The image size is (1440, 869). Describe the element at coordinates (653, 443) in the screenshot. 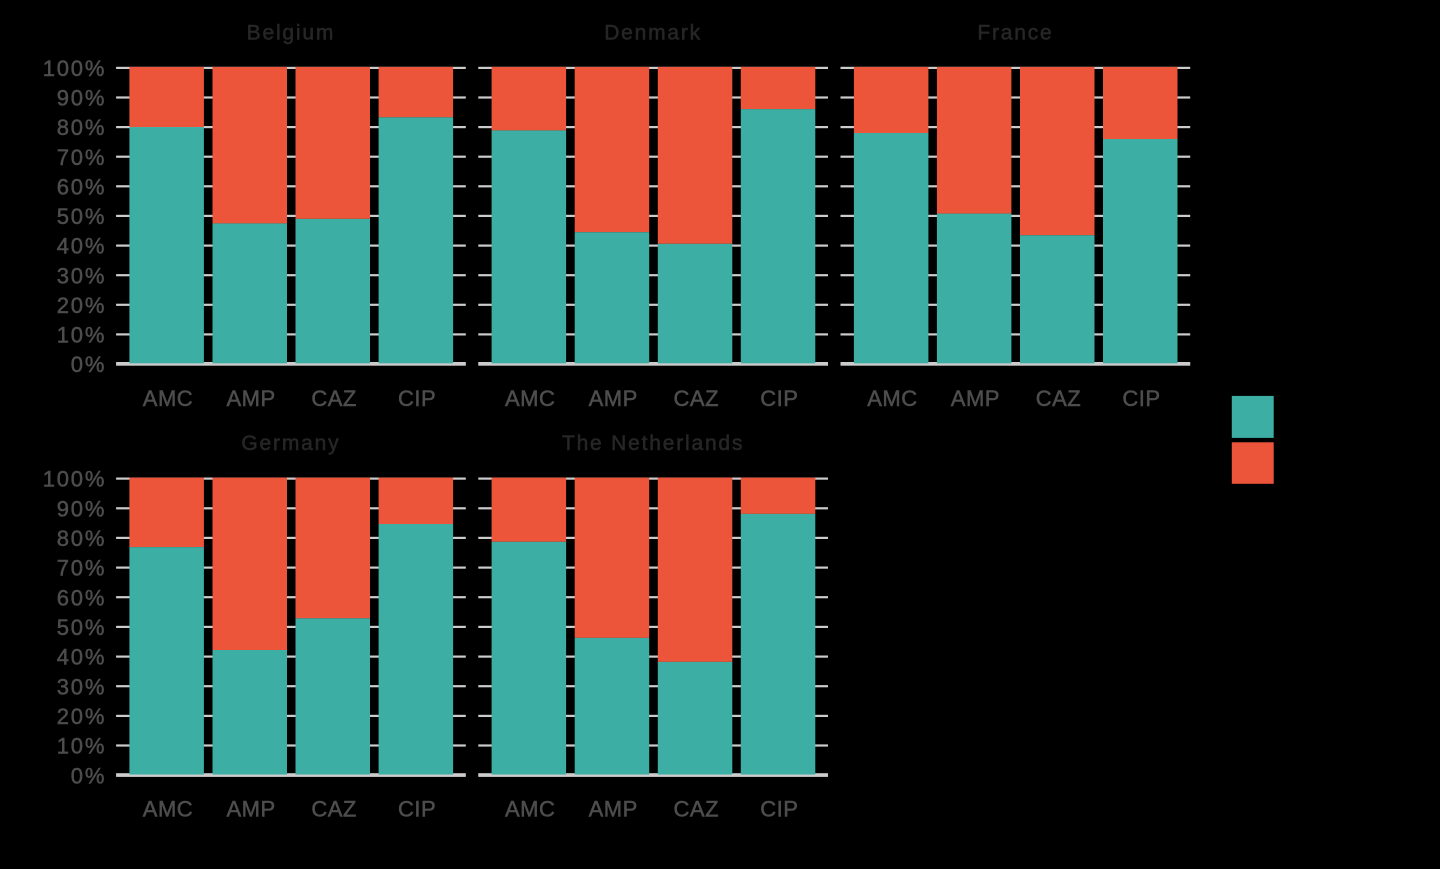

I see `svg-text: The Netherlands` at that location.